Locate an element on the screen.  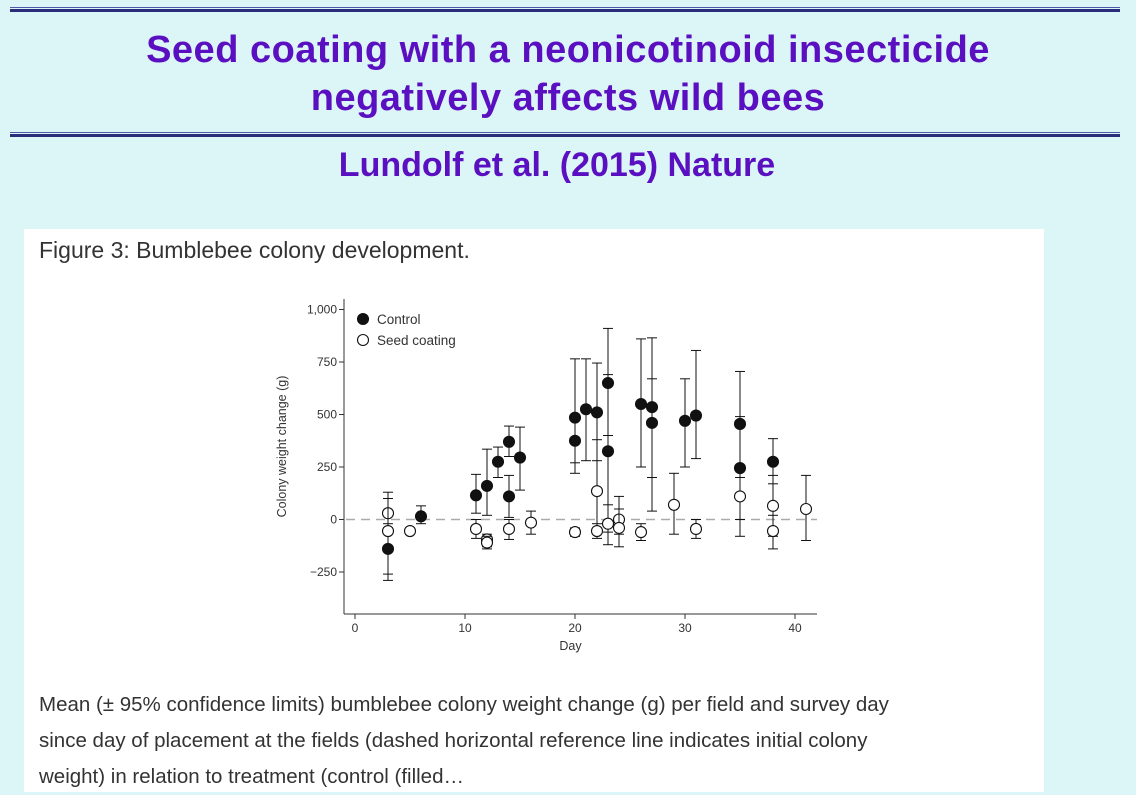
x-tick-label: 10 is located at coordinates (465, 628).